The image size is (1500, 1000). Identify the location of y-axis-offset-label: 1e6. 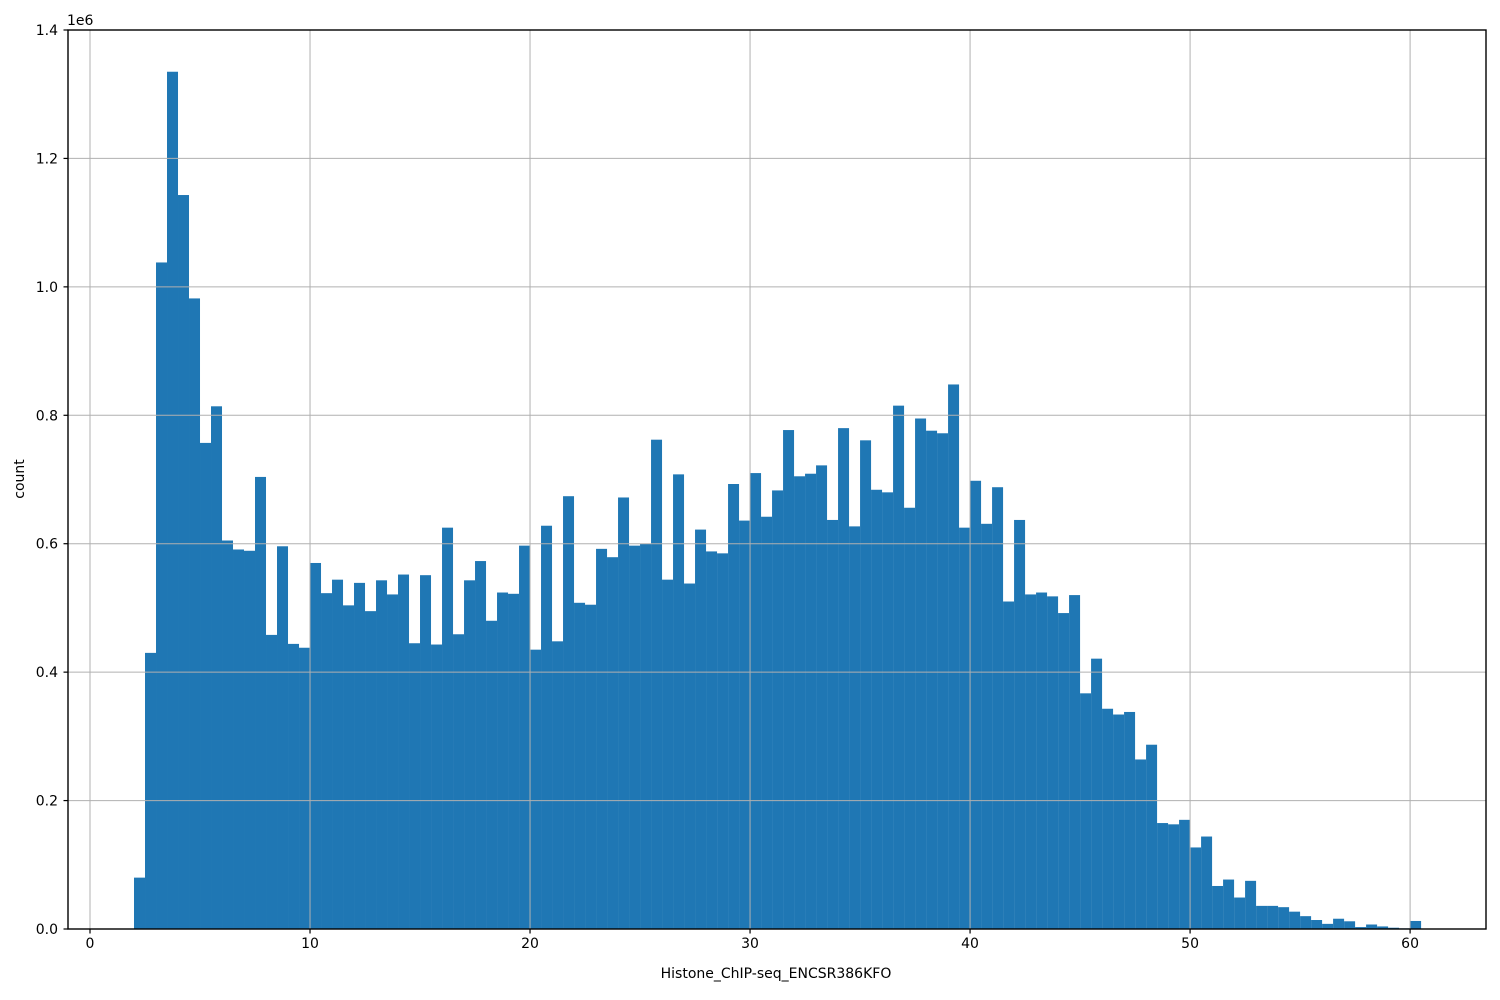
(80, 21).